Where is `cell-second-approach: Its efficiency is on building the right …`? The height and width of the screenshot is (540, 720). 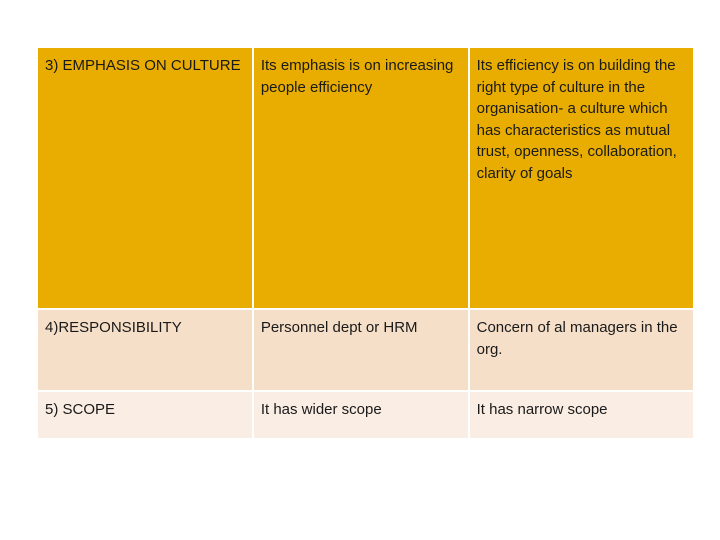 cell-second-approach: Its efficiency is on building the right … is located at coordinates (581, 178).